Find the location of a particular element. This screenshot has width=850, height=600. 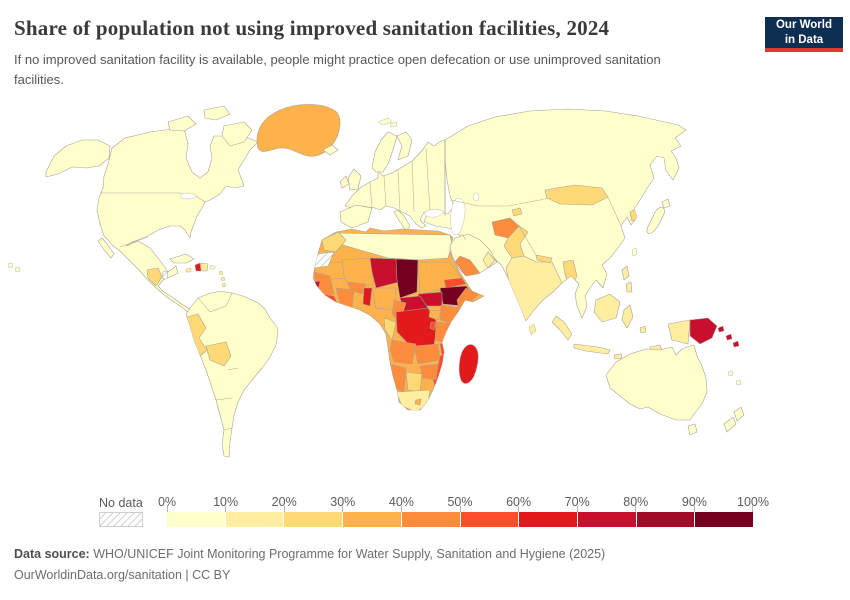

legend-tick-9: 90% is located at coordinates (694, 502).